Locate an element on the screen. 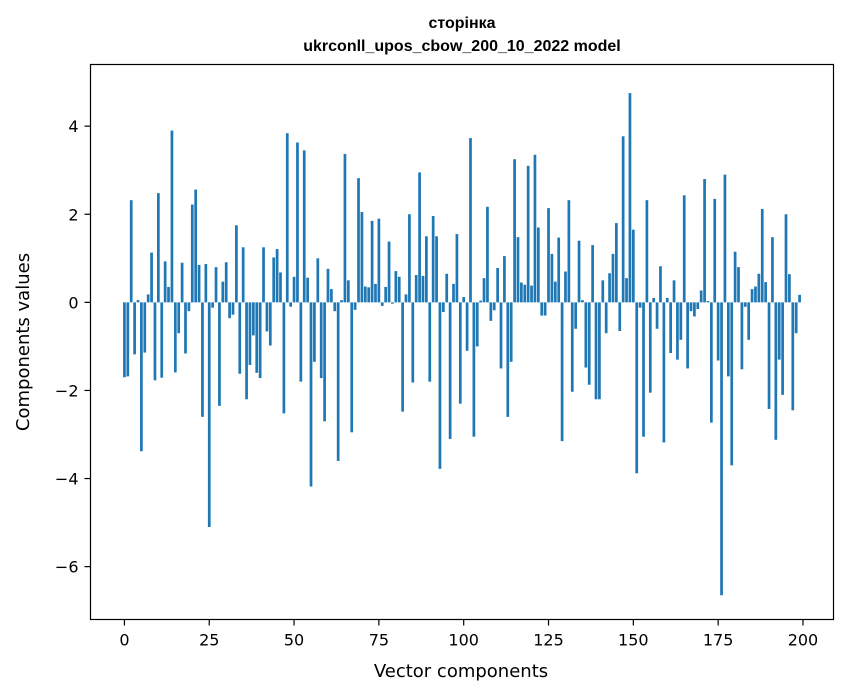 This screenshot has width=847, height=696. x-tick-label: 200 is located at coordinates (803, 640).